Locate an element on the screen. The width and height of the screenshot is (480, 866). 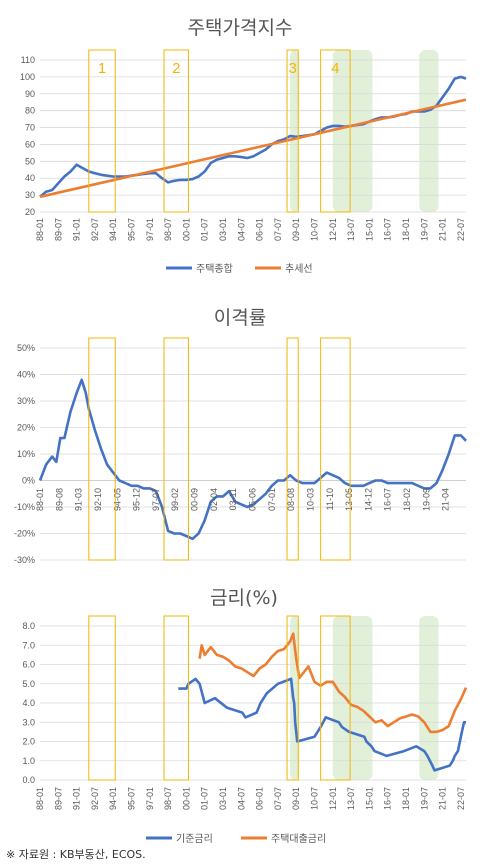
chart1-title: 주택가격지수 is located at coordinates (240, 28).